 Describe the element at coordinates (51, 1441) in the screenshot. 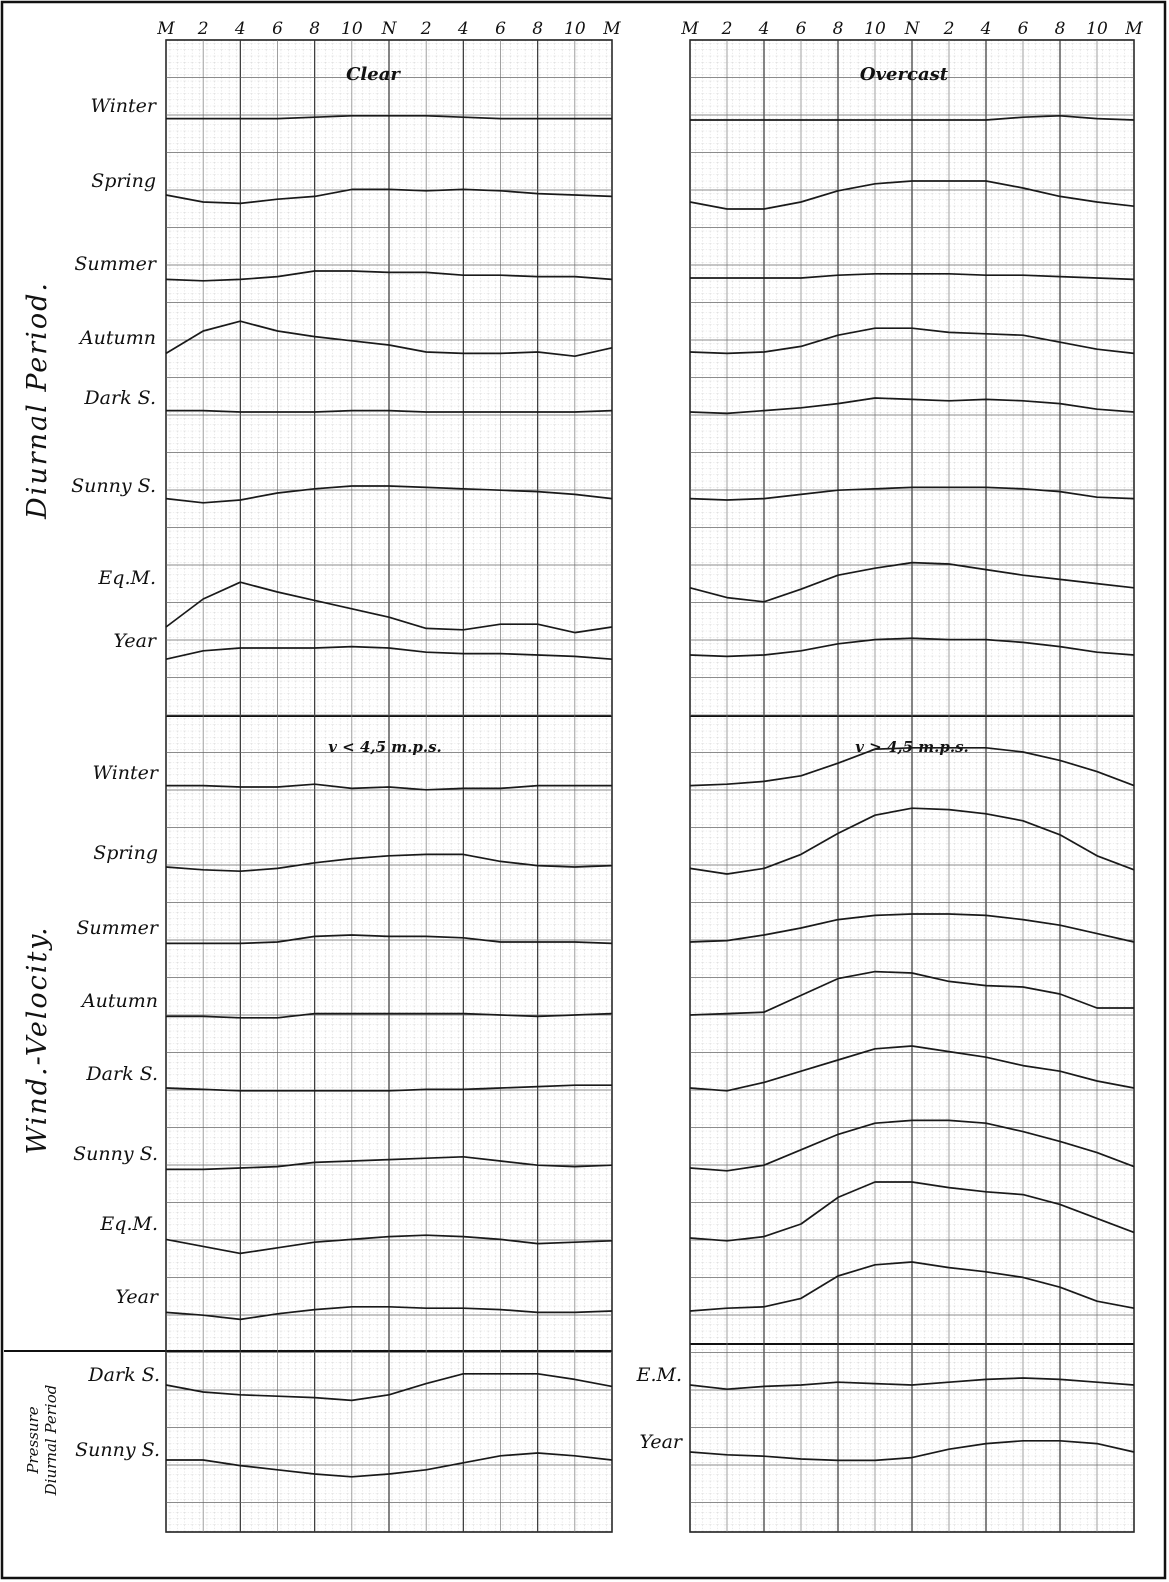

I see `pressure-label-line2: Diurnal Period` at that location.